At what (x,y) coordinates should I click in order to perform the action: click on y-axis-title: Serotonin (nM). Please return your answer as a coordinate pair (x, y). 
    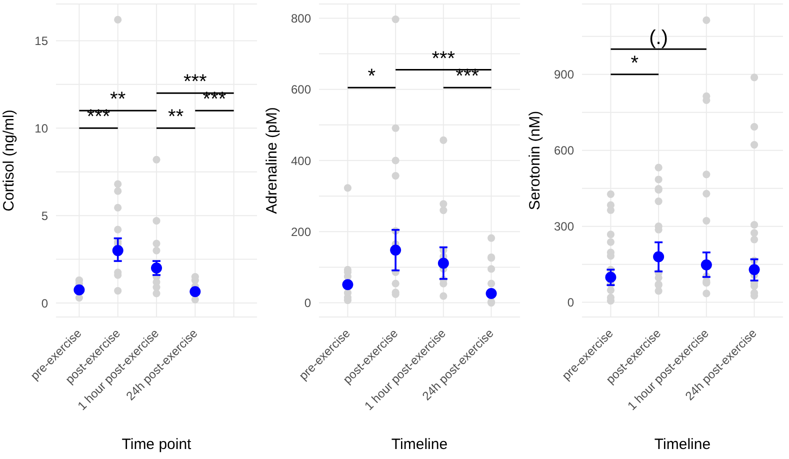
    Looking at the image, I should click on (535, 160).